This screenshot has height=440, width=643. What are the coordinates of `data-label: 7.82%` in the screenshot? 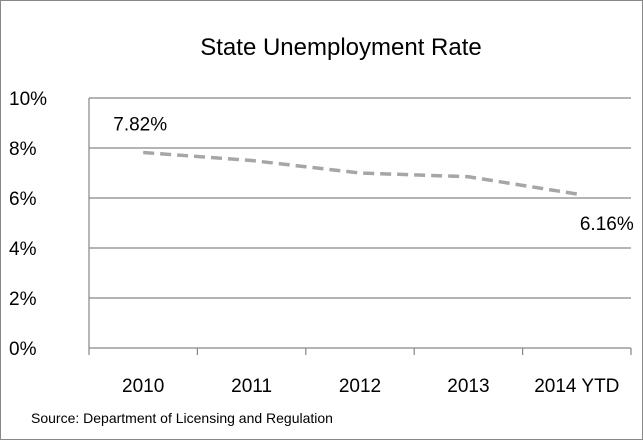 It's located at (140, 125).